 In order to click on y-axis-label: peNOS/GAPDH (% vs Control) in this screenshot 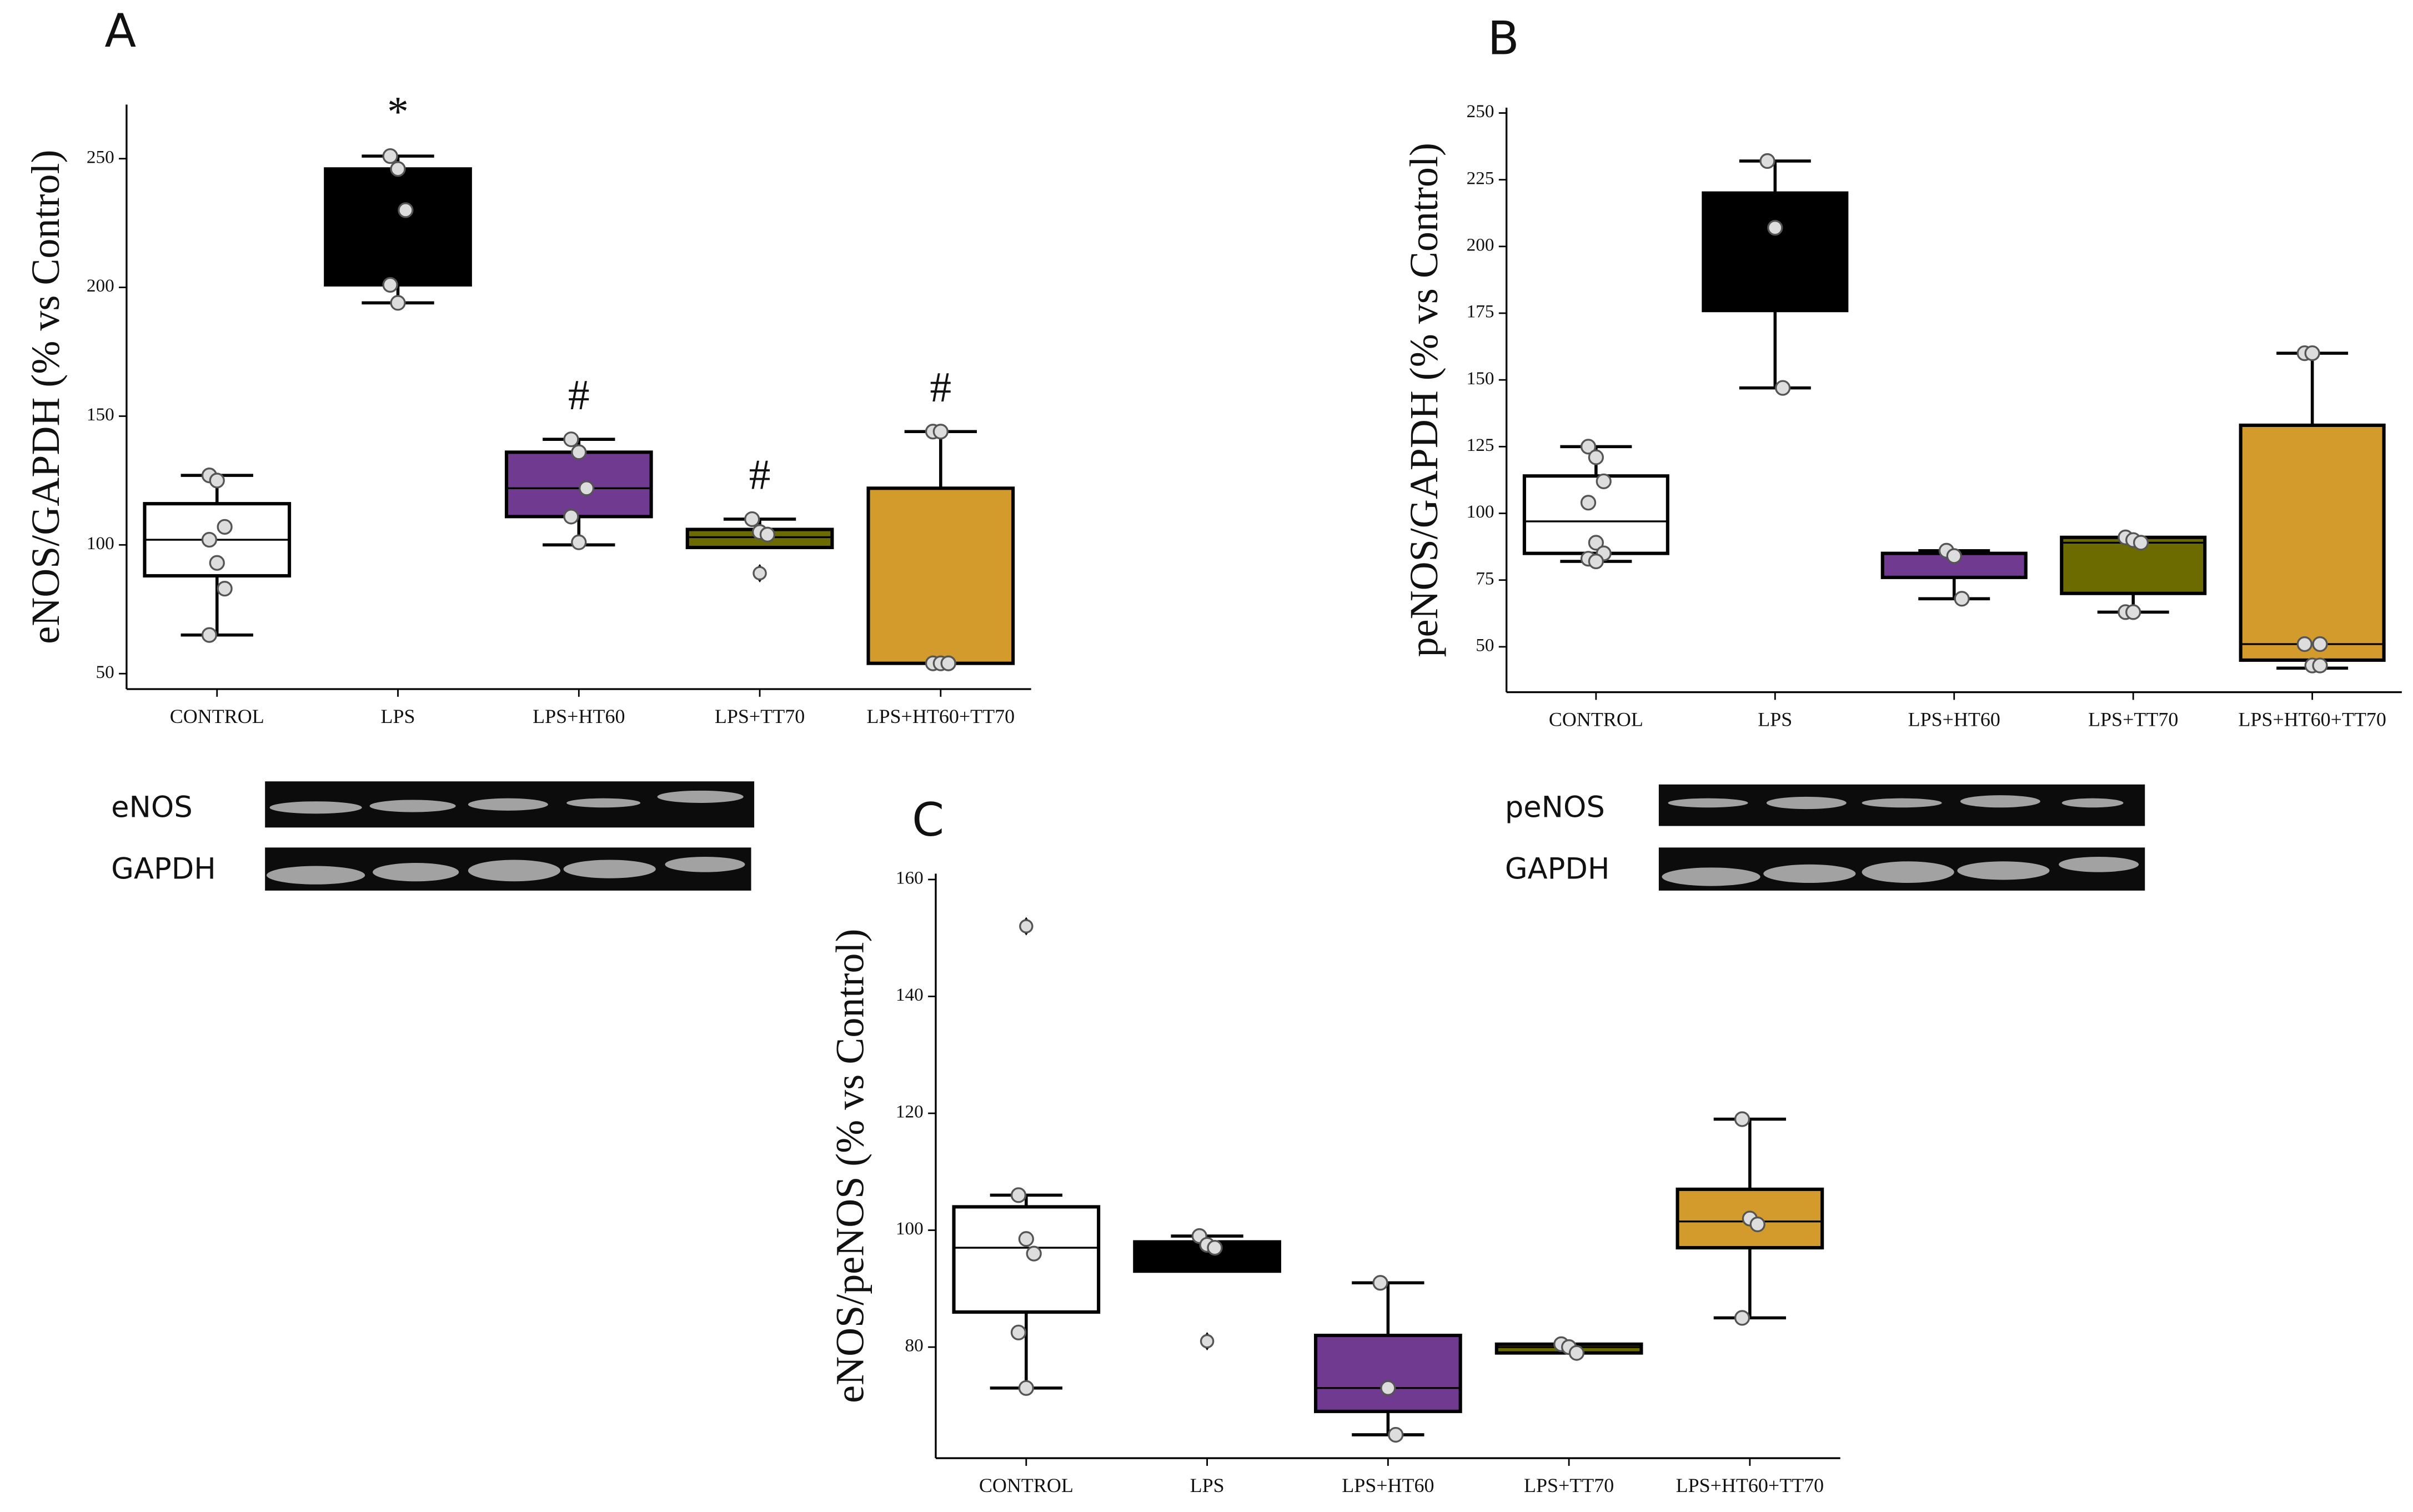, I will do `click(1424, 400)`.